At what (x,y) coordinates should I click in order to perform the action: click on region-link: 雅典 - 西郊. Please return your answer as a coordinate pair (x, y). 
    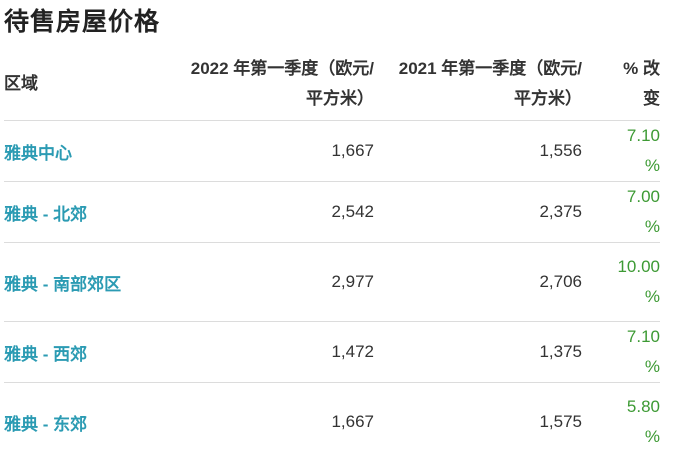
    Looking at the image, I should click on (92, 352).